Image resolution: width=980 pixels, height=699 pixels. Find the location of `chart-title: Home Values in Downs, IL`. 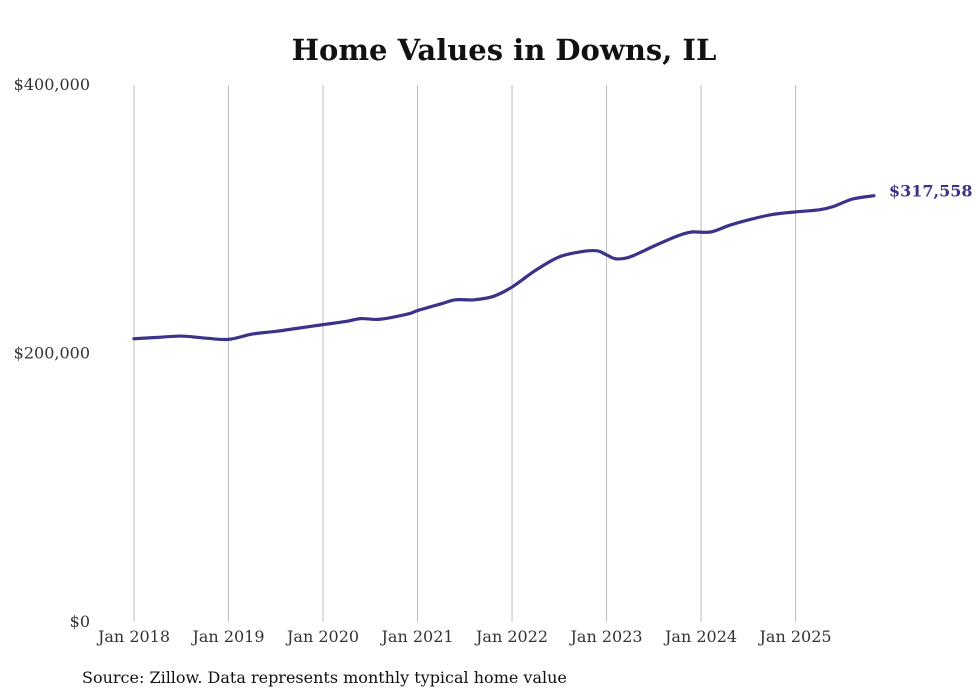

chart-title: Home Values in Downs, IL is located at coordinates (504, 50).